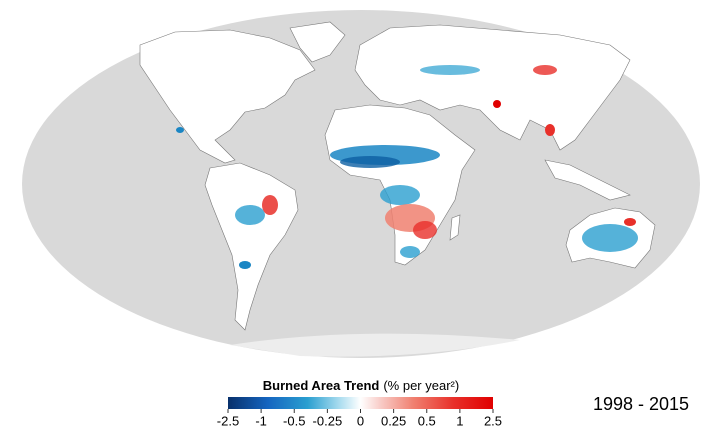  What do you see at coordinates (587, 180) in the screenshot?
I see `southeast-asia` at bounding box center [587, 180].